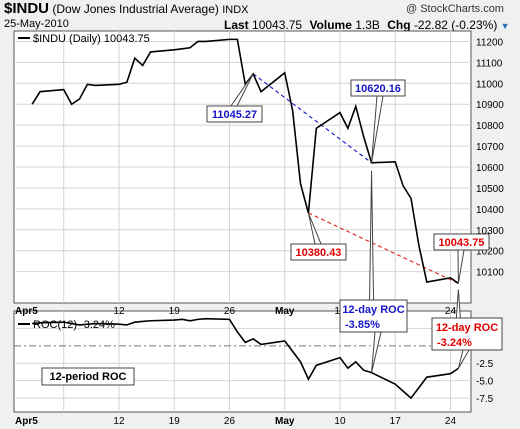 This screenshot has height=429, width=520. What do you see at coordinates (490, 105) in the screenshot?
I see `price-y-tick-label: 10900` at bounding box center [490, 105].